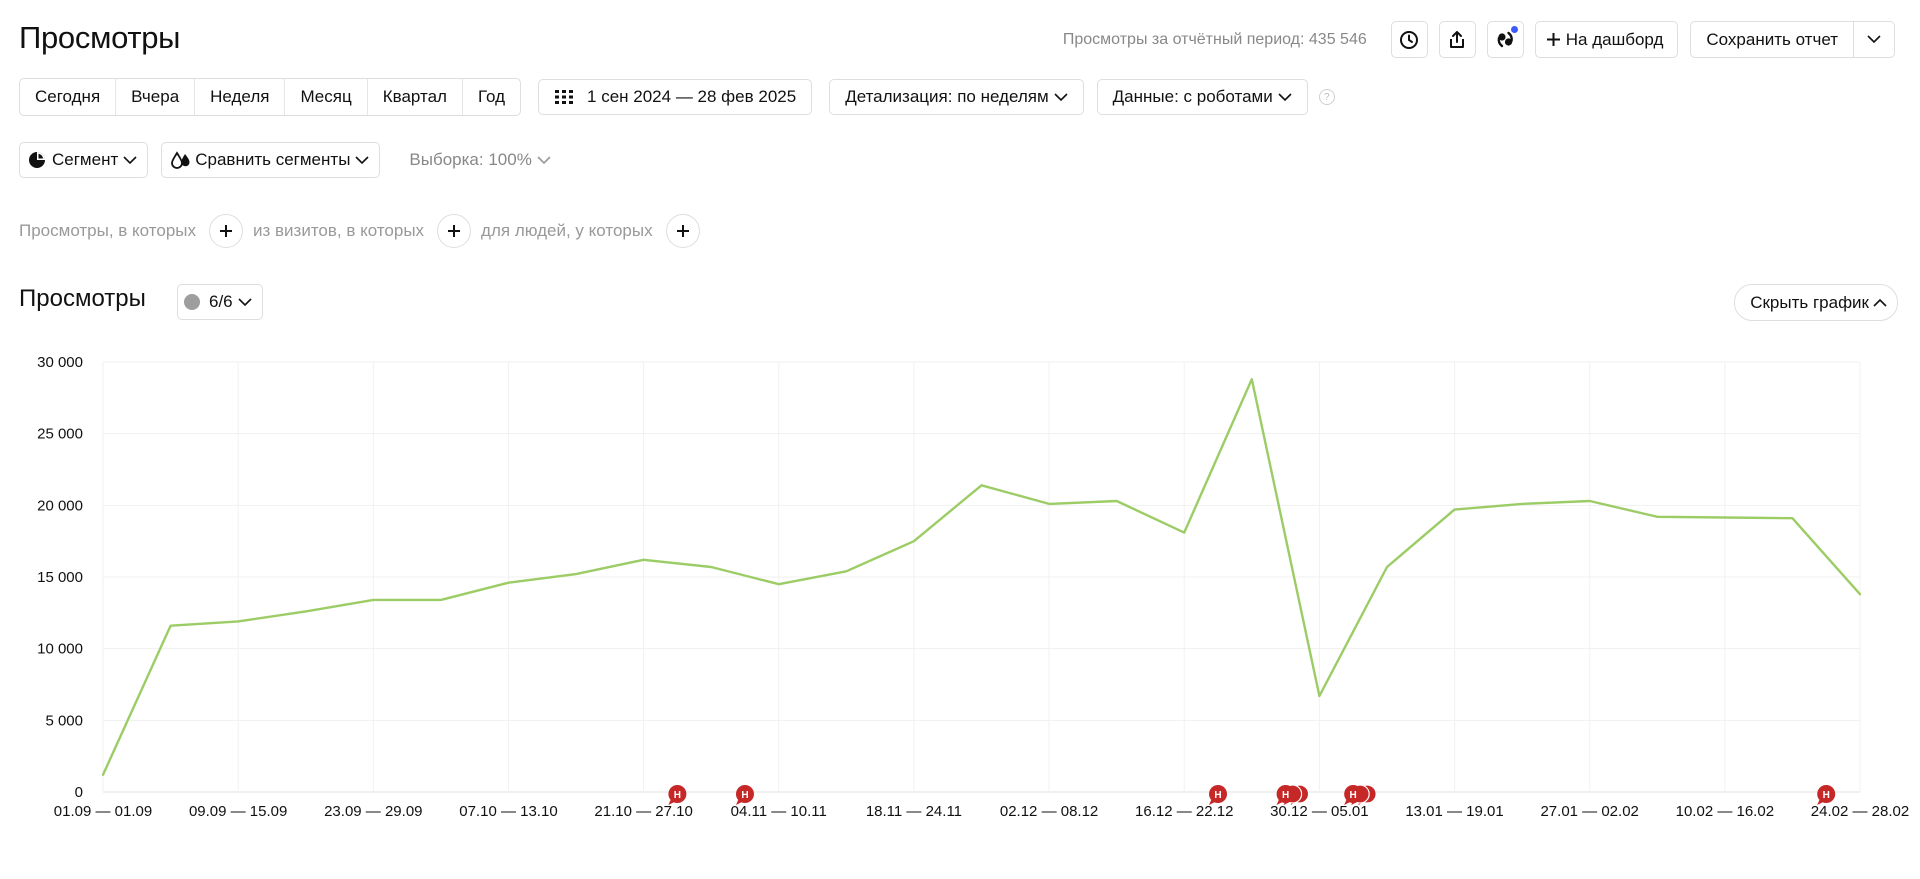  I want to click on series-count-label: 6/6, so click(221, 301).